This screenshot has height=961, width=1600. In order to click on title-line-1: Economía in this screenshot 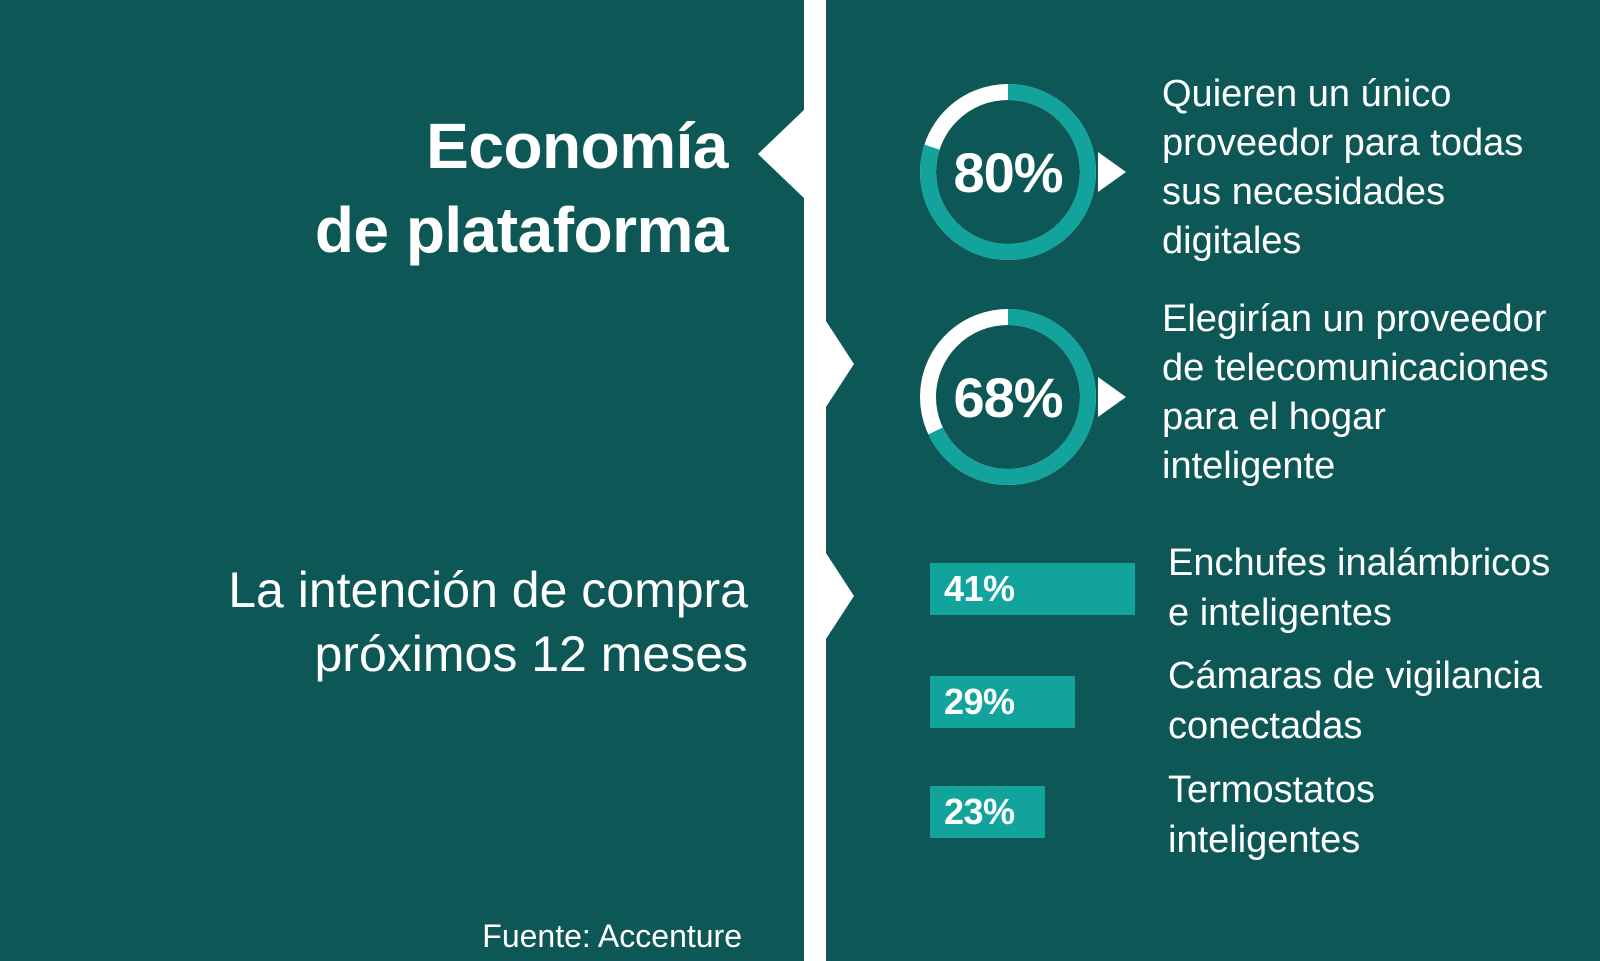, I will do `click(577, 146)`.